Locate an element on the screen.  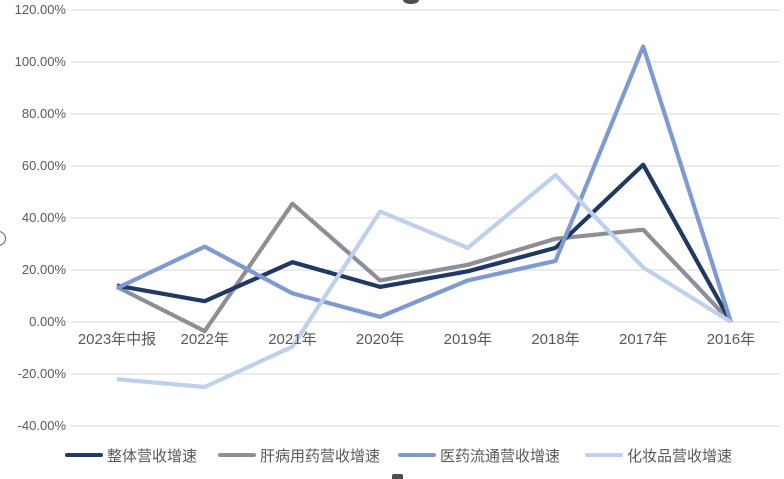
x-tick-label: 2020年 is located at coordinates (380, 339).